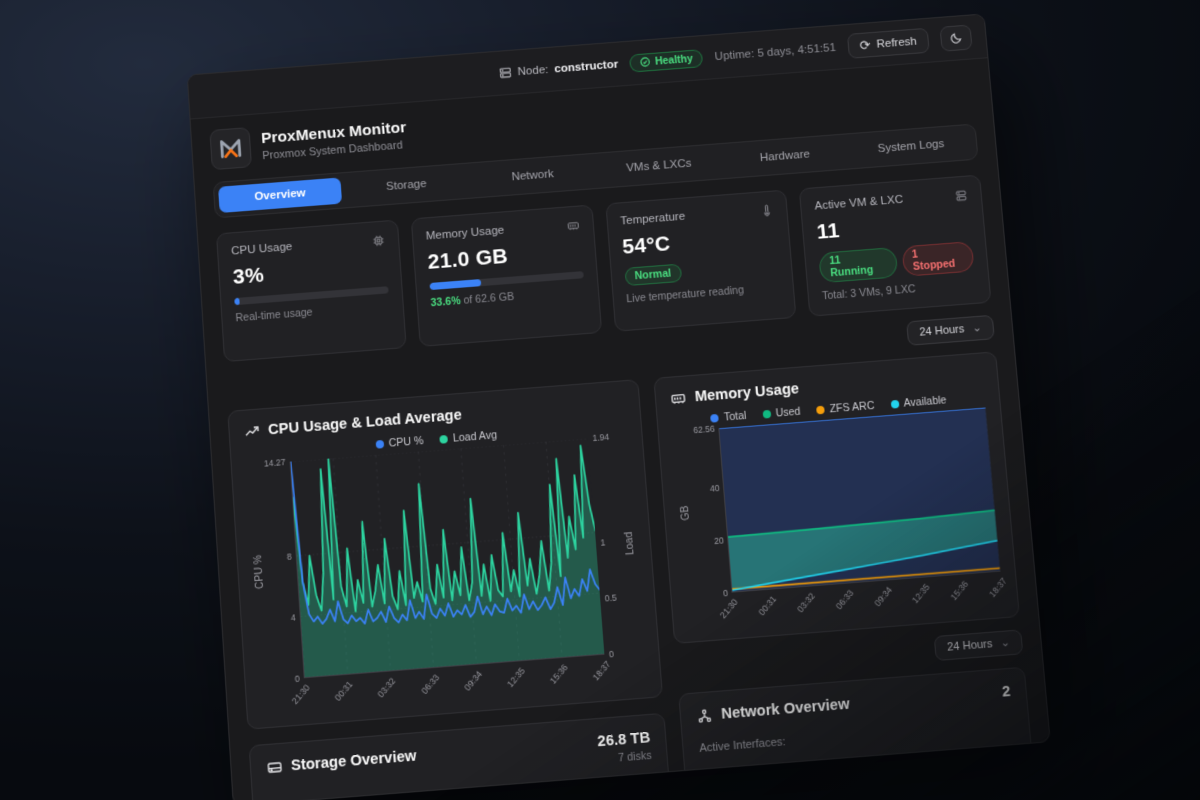 This screenshot has height=800, width=1200. I want to click on vm-card-title: Active VM & LXC, so click(859, 203).